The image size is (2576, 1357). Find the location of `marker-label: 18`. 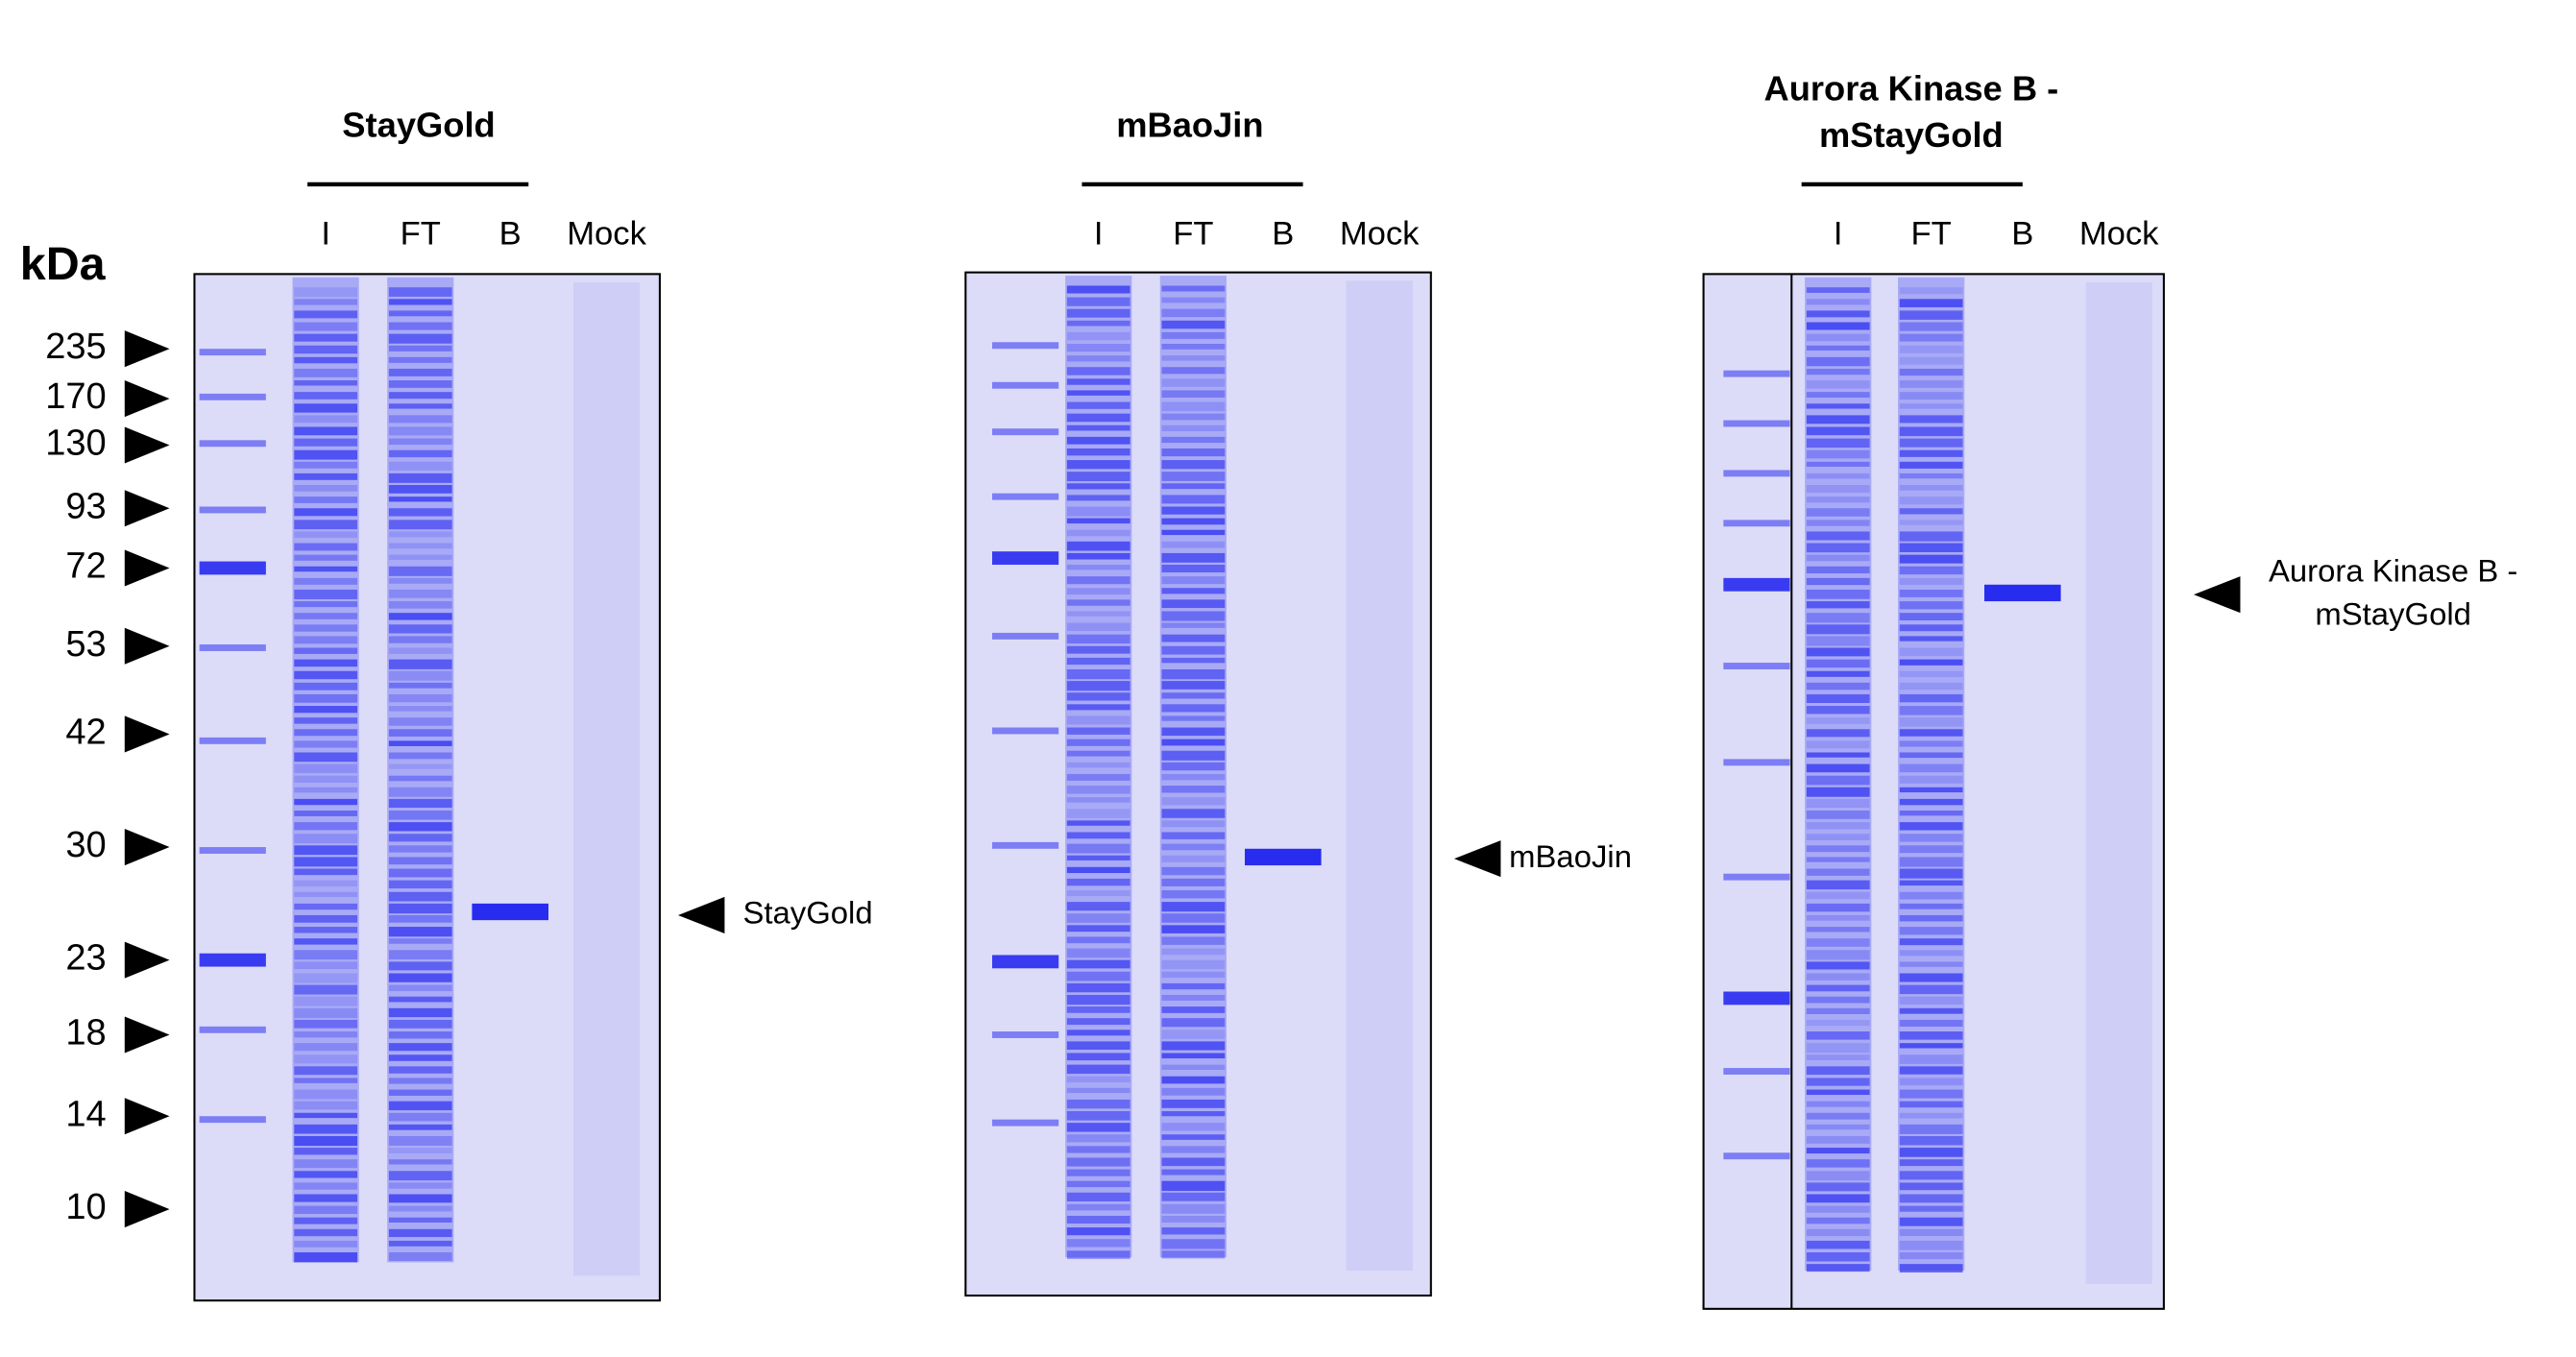

marker-label: 18 is located at coordinates (86, 1033).